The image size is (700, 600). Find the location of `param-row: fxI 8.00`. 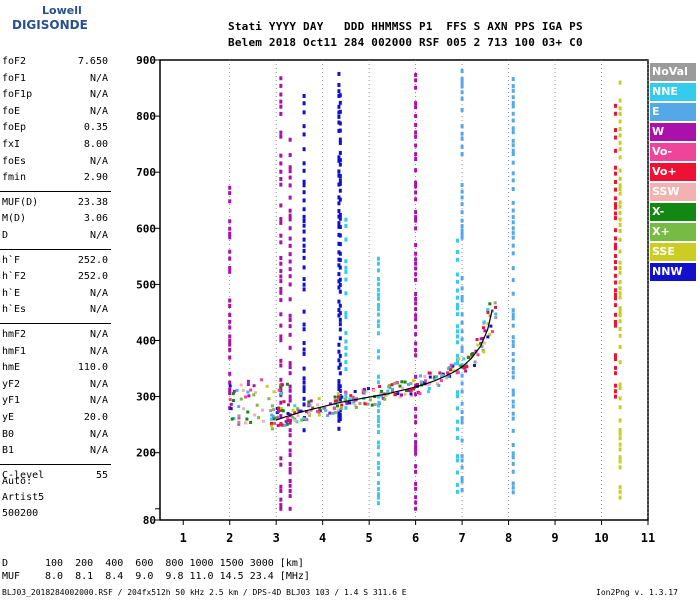

param-row: fxI 8.00 is located at coordinates (55, 144).